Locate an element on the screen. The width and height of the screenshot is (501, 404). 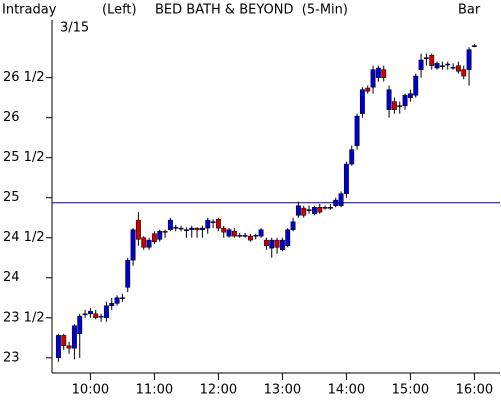
x-tick-label: 15:00 is located at coordinates (410, 390).